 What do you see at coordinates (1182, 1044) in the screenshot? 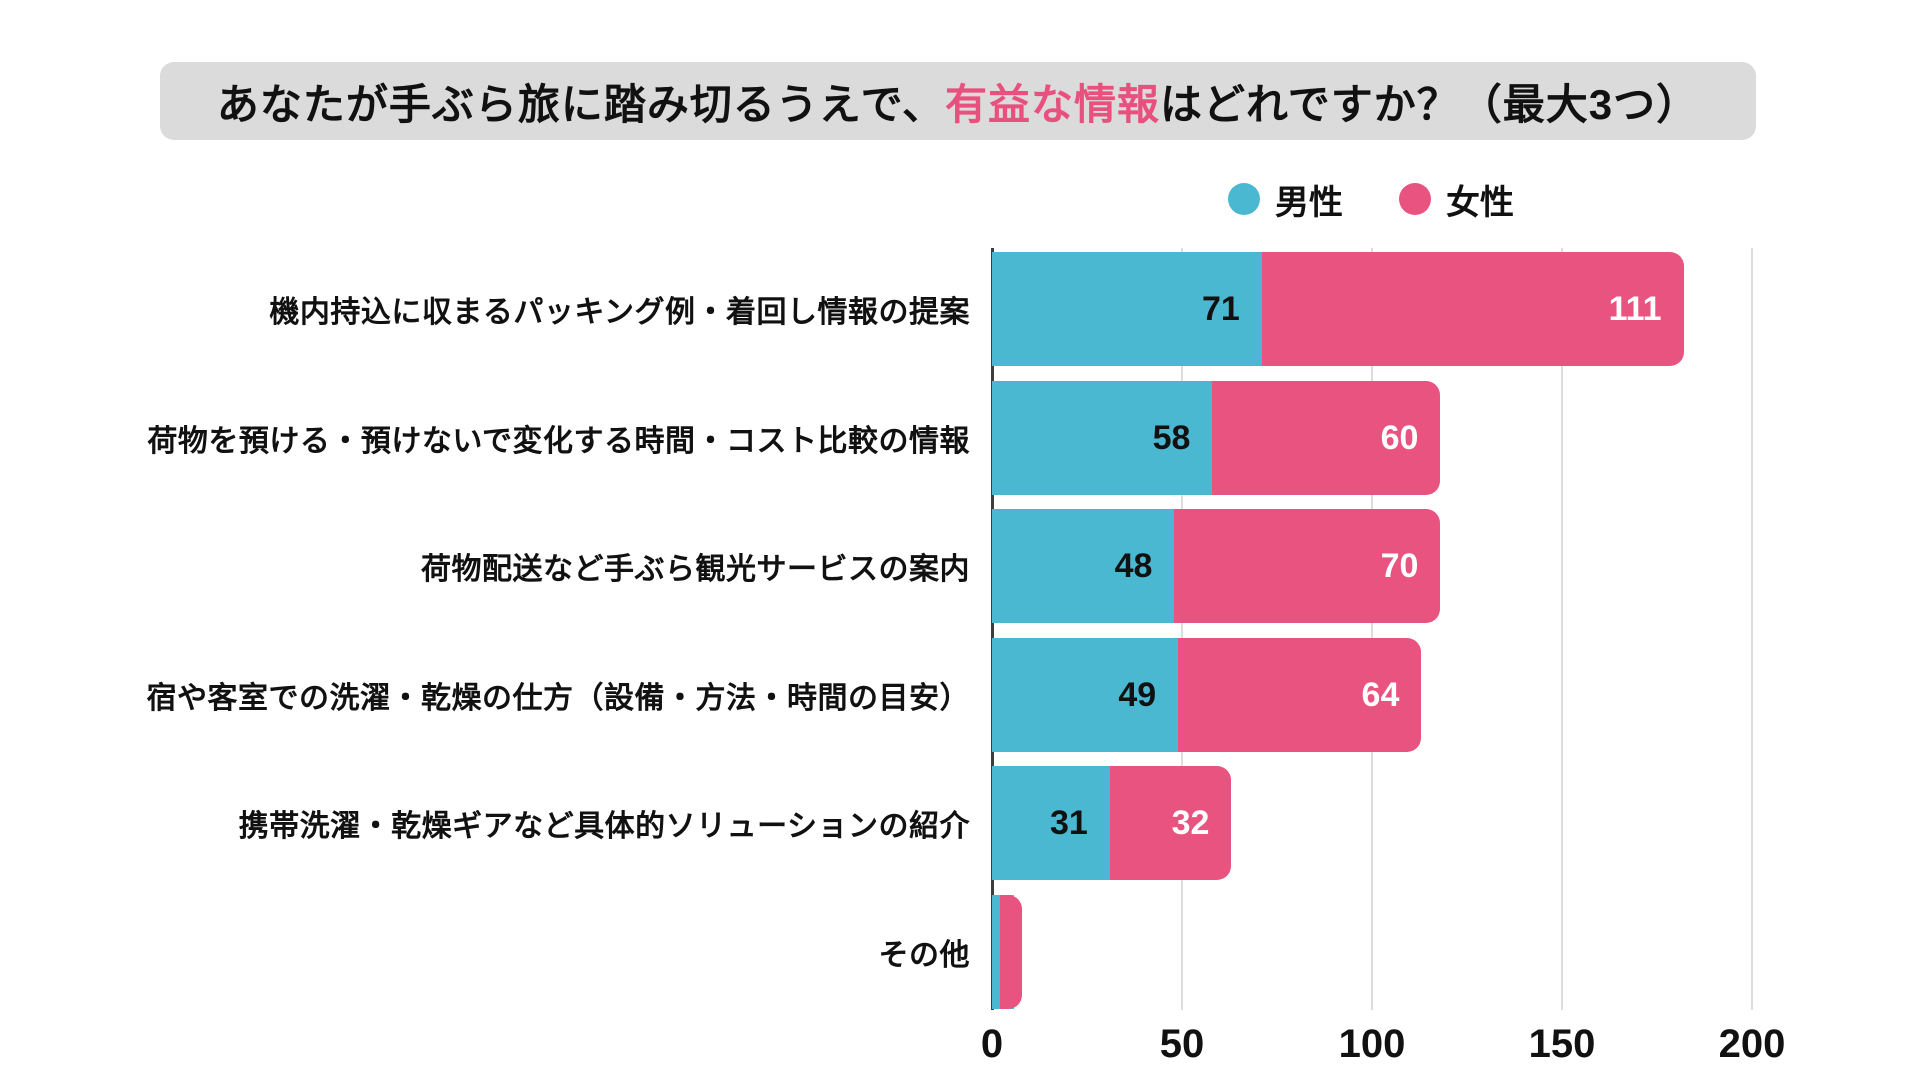
I see `x-axis-tick-50: 50` at bounding box center [1182, 1044].